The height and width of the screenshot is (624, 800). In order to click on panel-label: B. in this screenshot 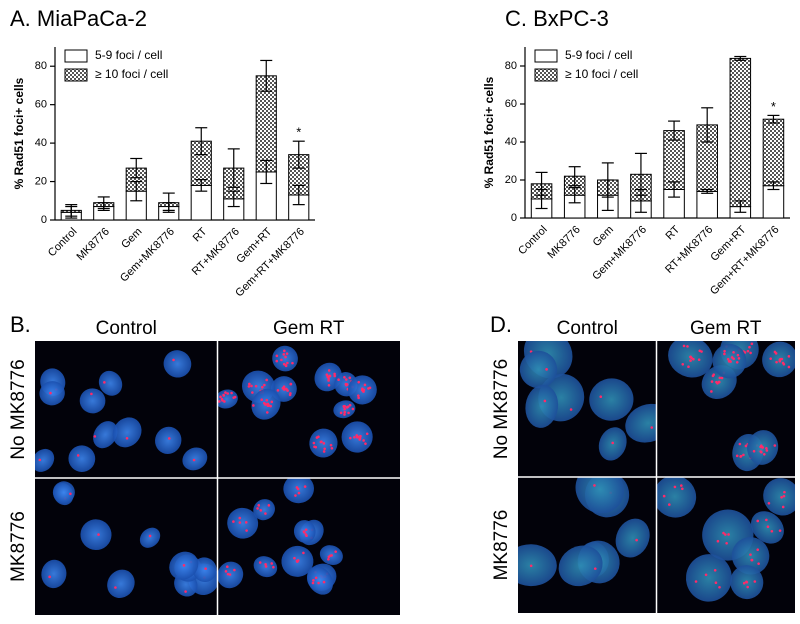, I will do `click(20, 324)`.